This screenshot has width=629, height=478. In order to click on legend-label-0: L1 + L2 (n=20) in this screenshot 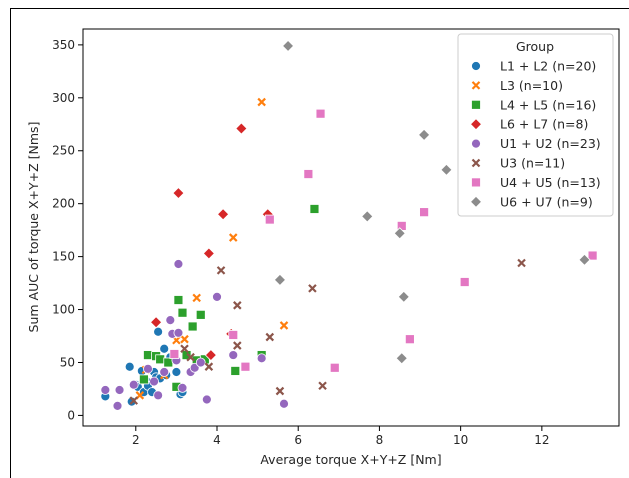, I will do `click(548, 66)`.